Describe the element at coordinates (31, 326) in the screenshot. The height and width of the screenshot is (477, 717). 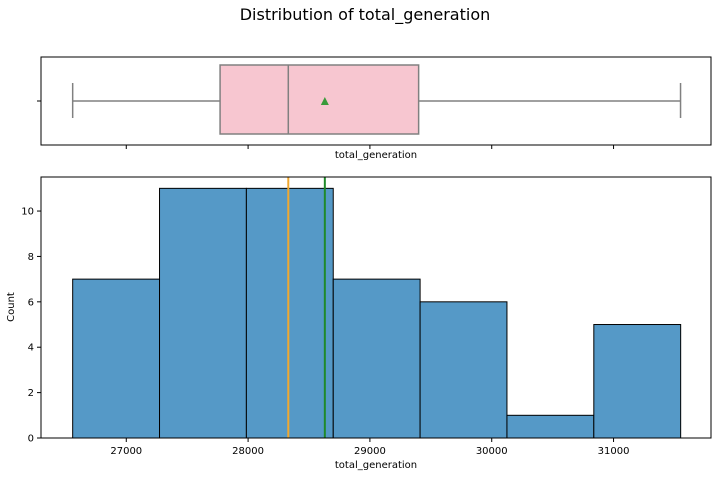
I see `histogram-y-ticks: 0 2 4 6 8 10` at that location.